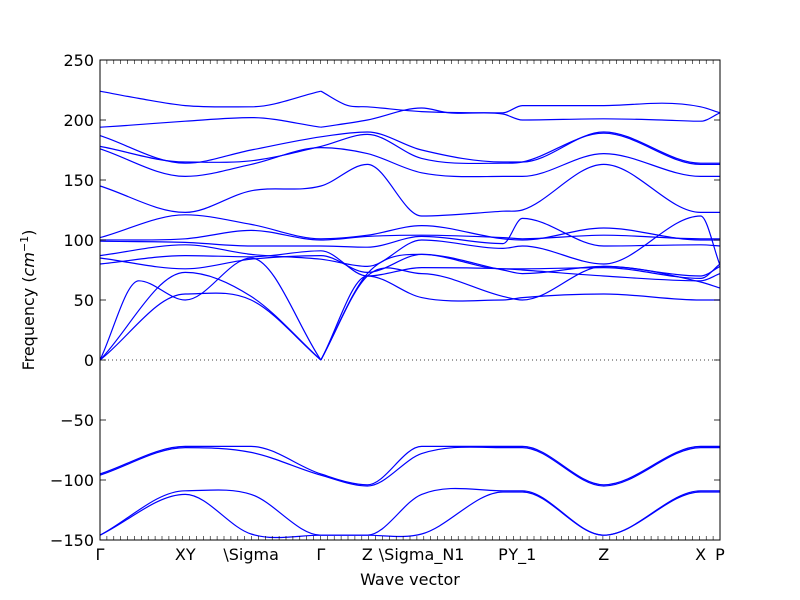 Image resolution: width=800 pixels, height=600 pixels. What do you see at coordinates (78, 180) in the screenshot?
I see `y-tick-label: 150` at bounding box center [78, 180].